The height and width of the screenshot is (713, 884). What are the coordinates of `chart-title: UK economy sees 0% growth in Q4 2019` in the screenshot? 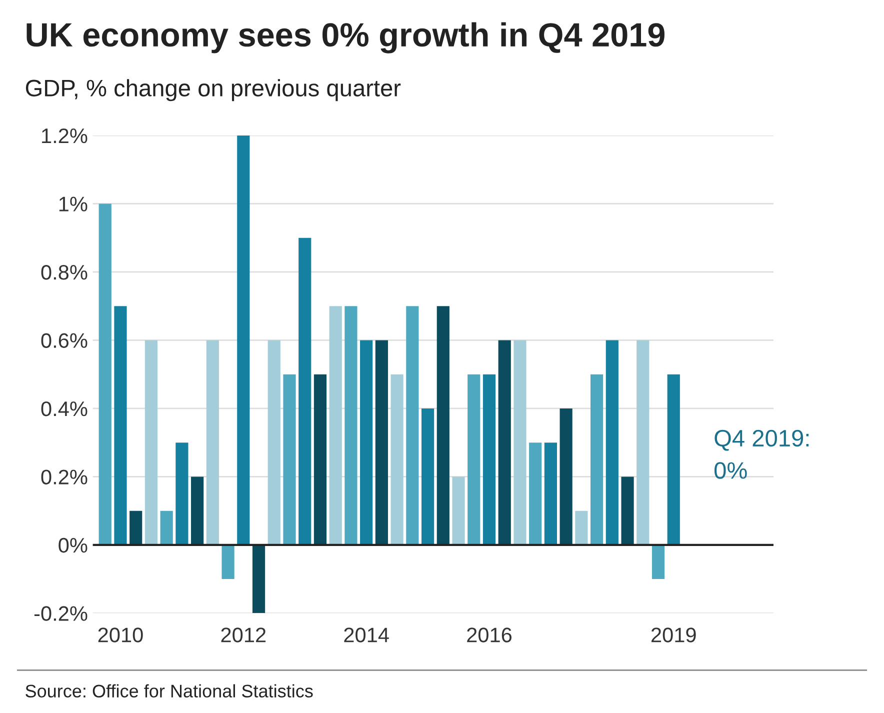 It's located at (345, 38).